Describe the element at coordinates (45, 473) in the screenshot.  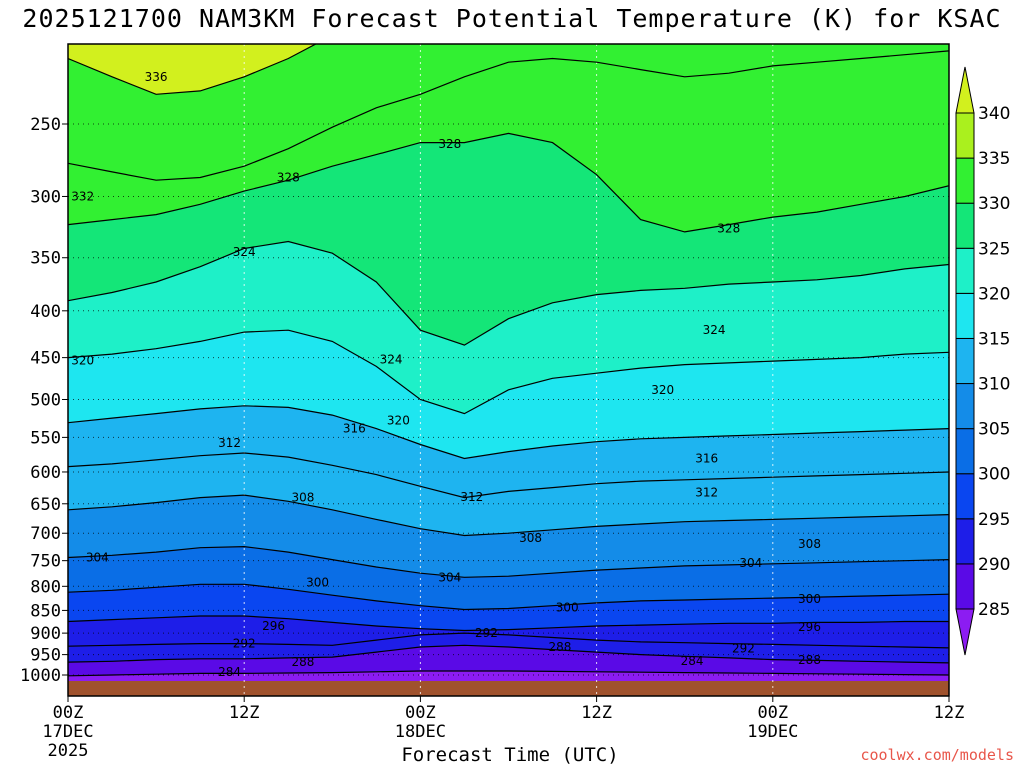
I see `y-tick-label: 600` at that location.